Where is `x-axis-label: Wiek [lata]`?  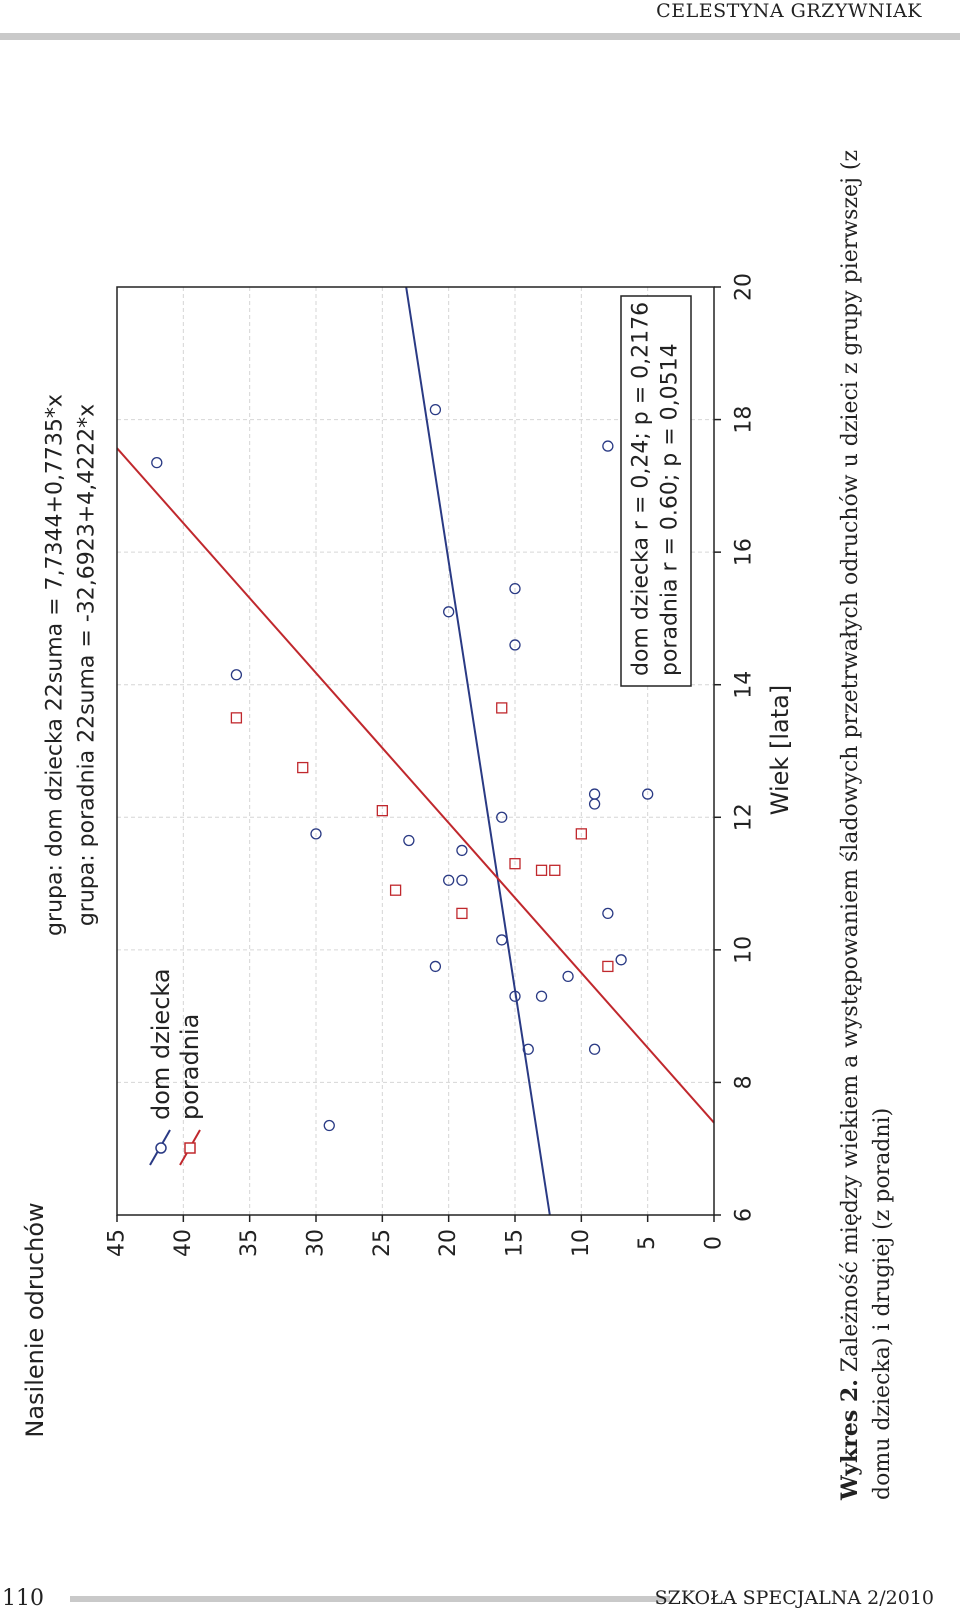 x-axis-label: Wiek [lata] is located at coordinates (780, 750).